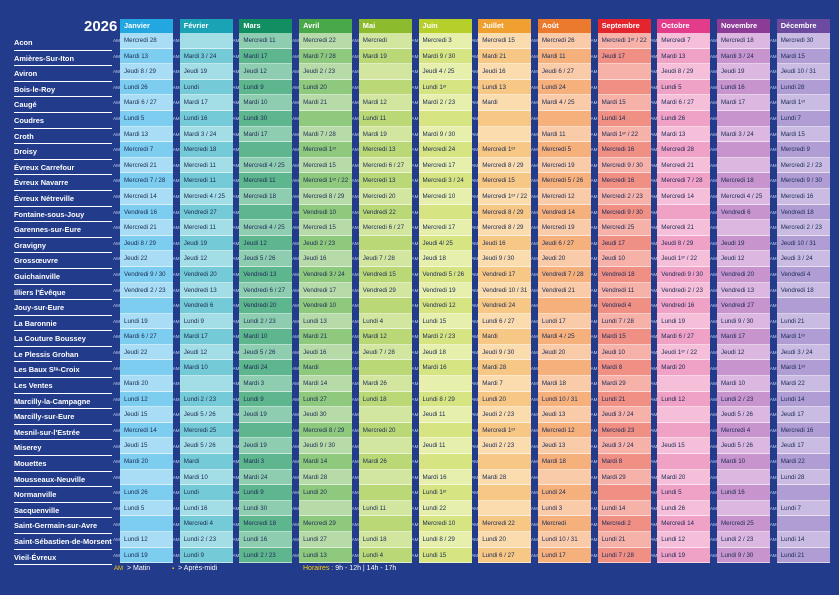  What do you see at coordinates (624, 415) in the screenshot?
I see `collection-date-cell: Jeudi 3 / 24` at bounding box center [624, 415].